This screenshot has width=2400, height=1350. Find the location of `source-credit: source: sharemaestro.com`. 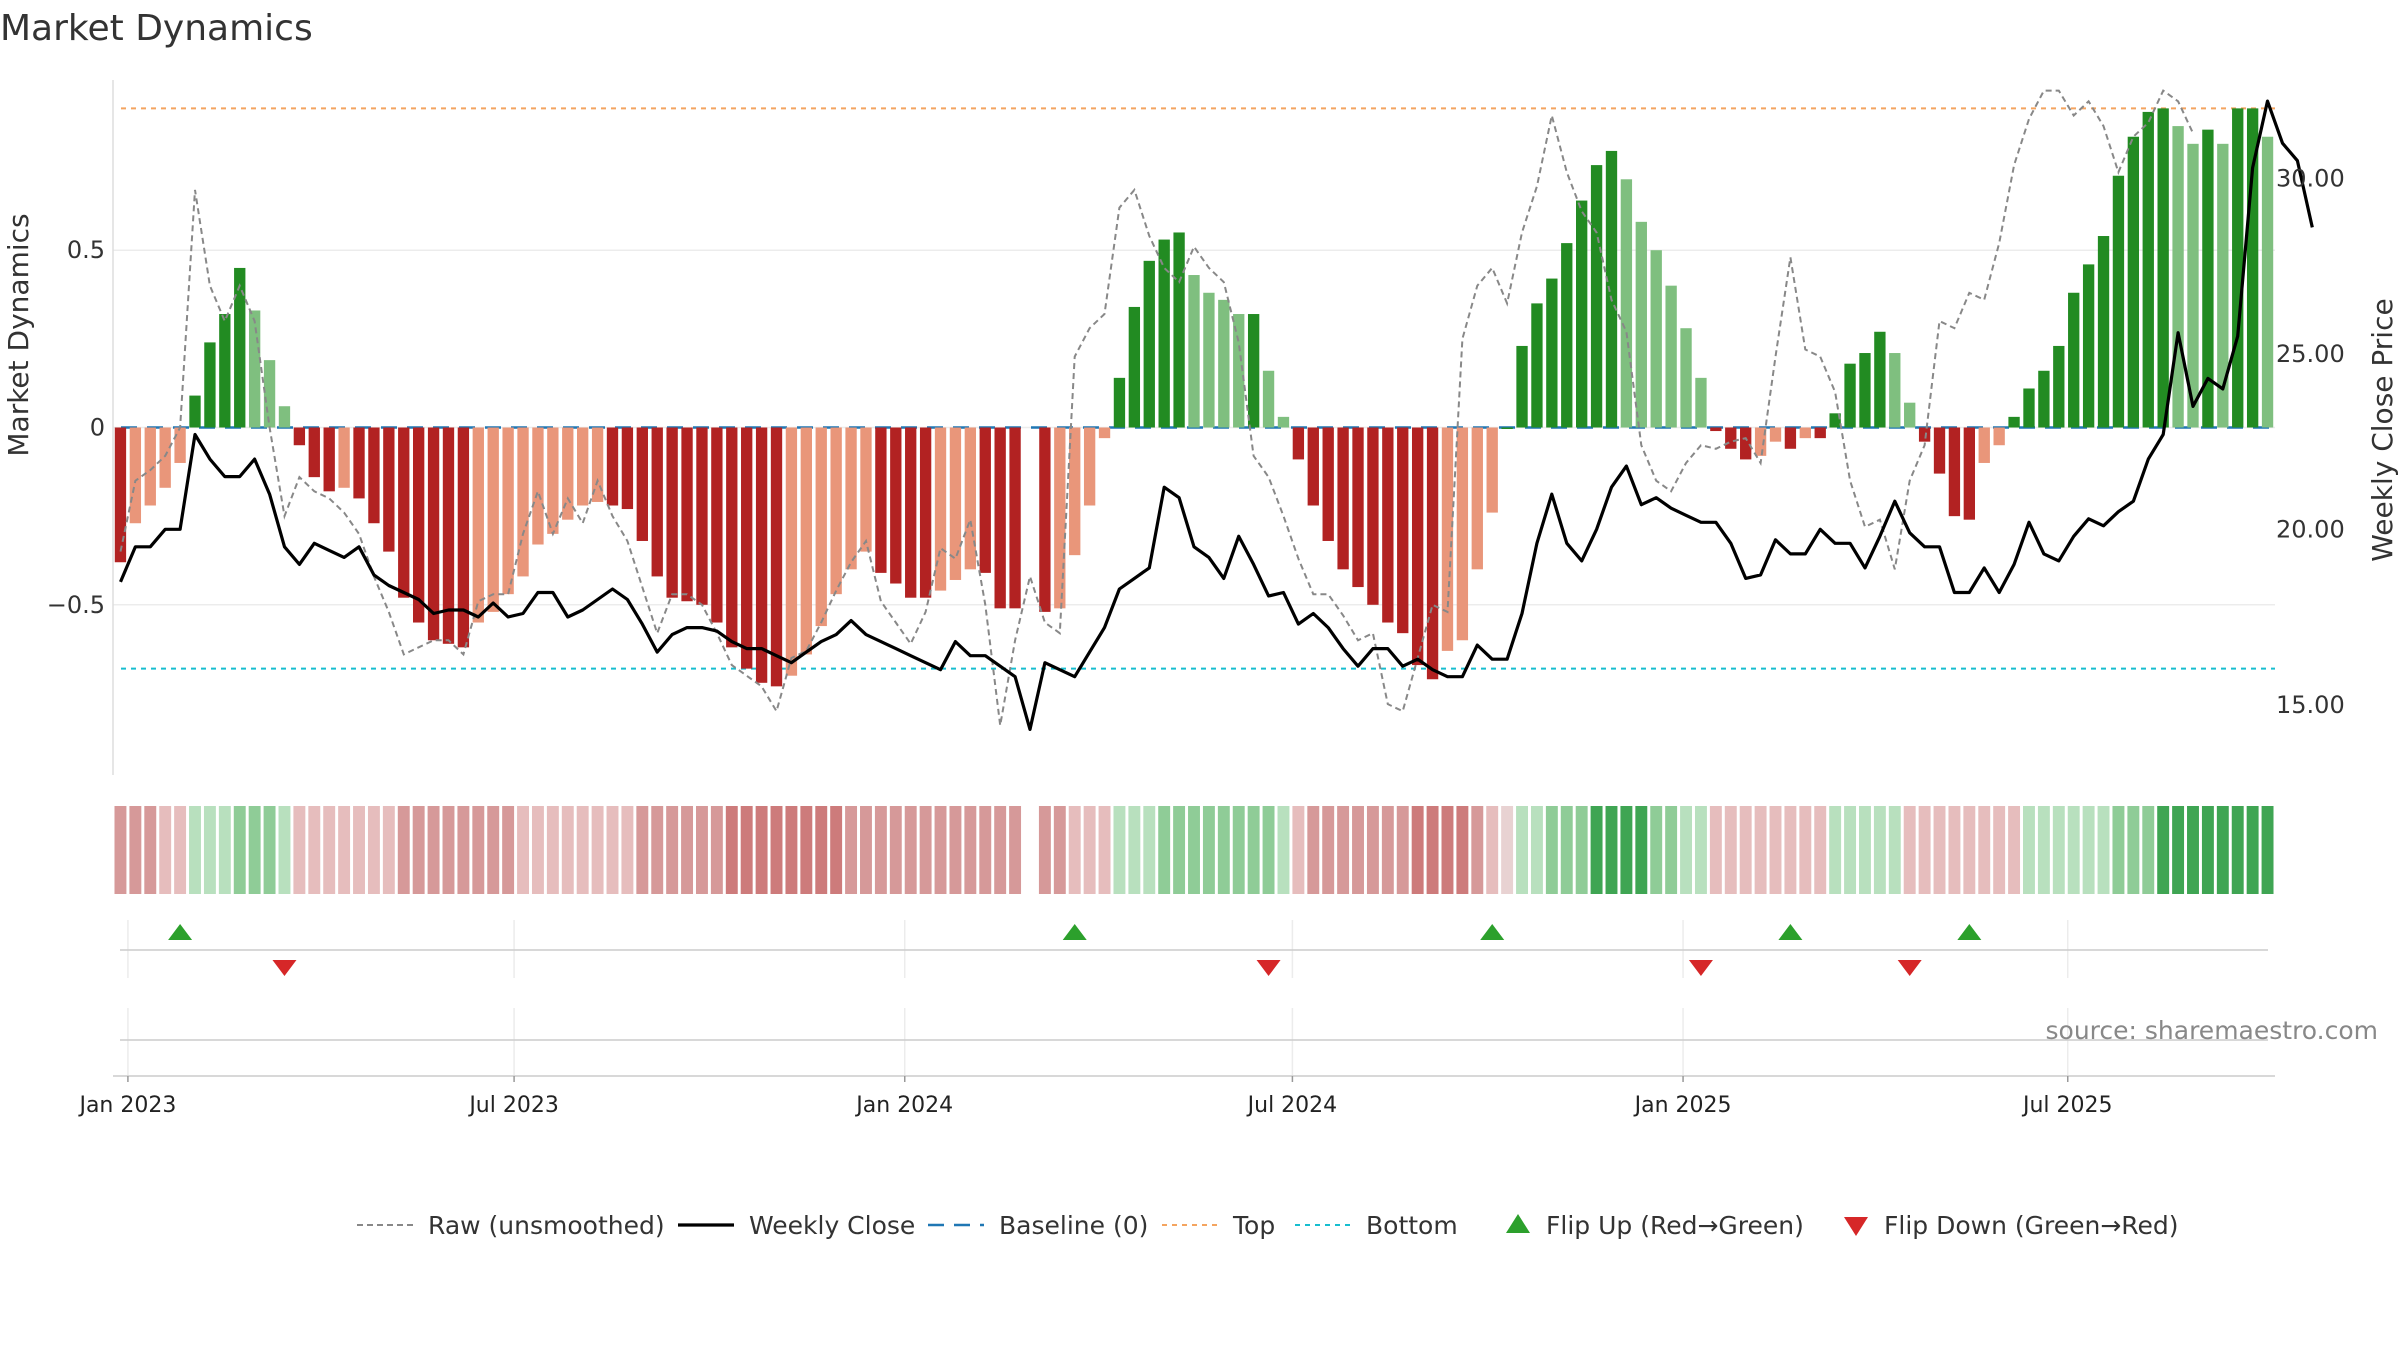

source-credit: source: sharemaestro.com is located at coordinates (2212, 1030).